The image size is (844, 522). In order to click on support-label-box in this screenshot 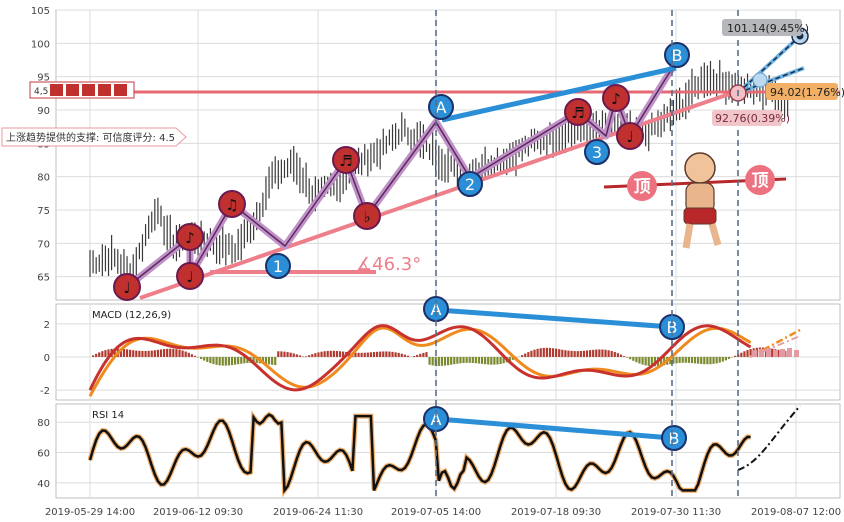, I will do `click(94, 137)`.